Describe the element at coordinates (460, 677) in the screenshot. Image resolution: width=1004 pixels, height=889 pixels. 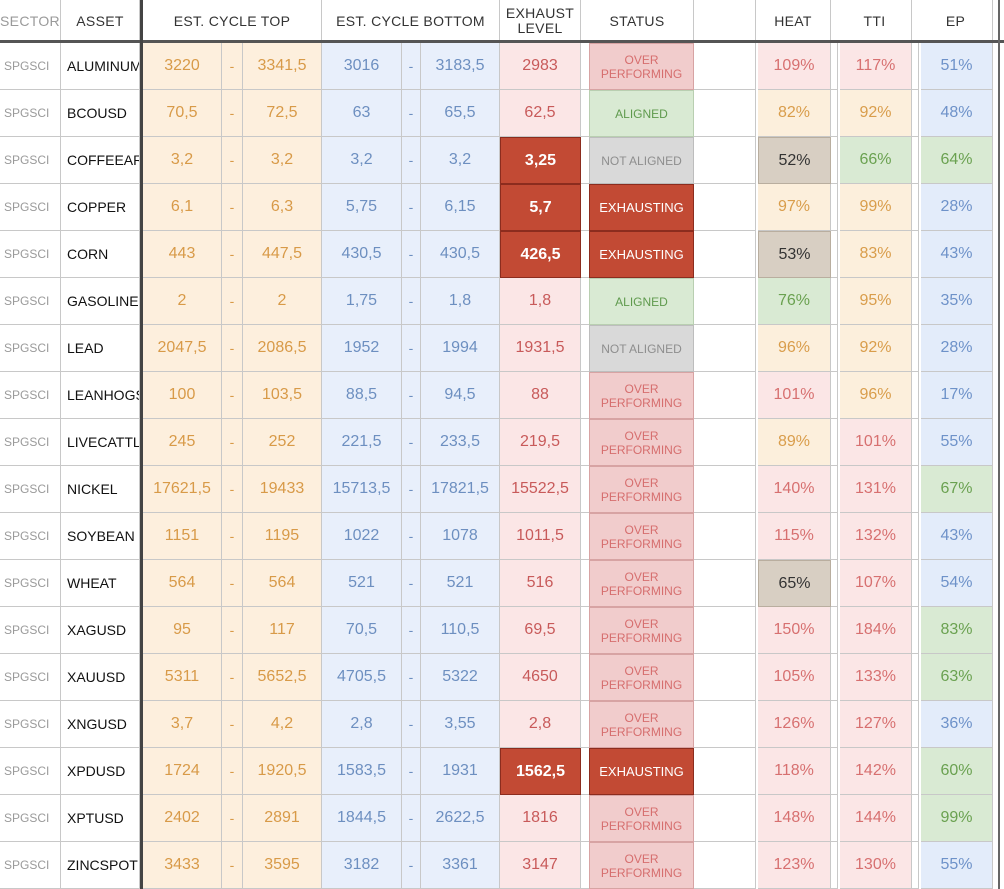
I see `cycle-bottom-high-cell: 5322` at that location.